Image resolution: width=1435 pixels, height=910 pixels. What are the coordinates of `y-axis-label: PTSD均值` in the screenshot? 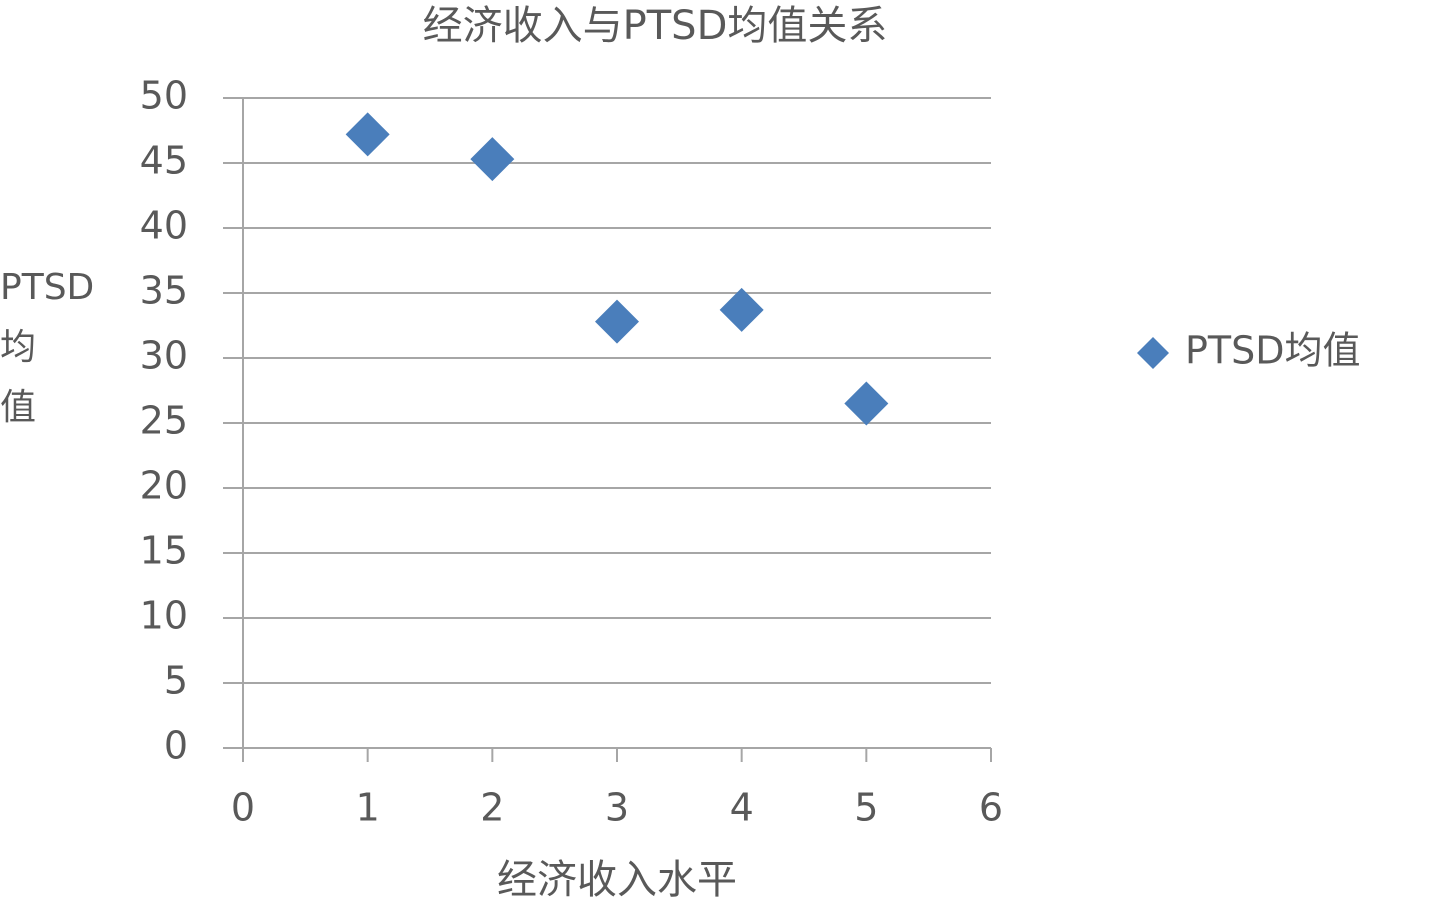 It's located at (47, 347).